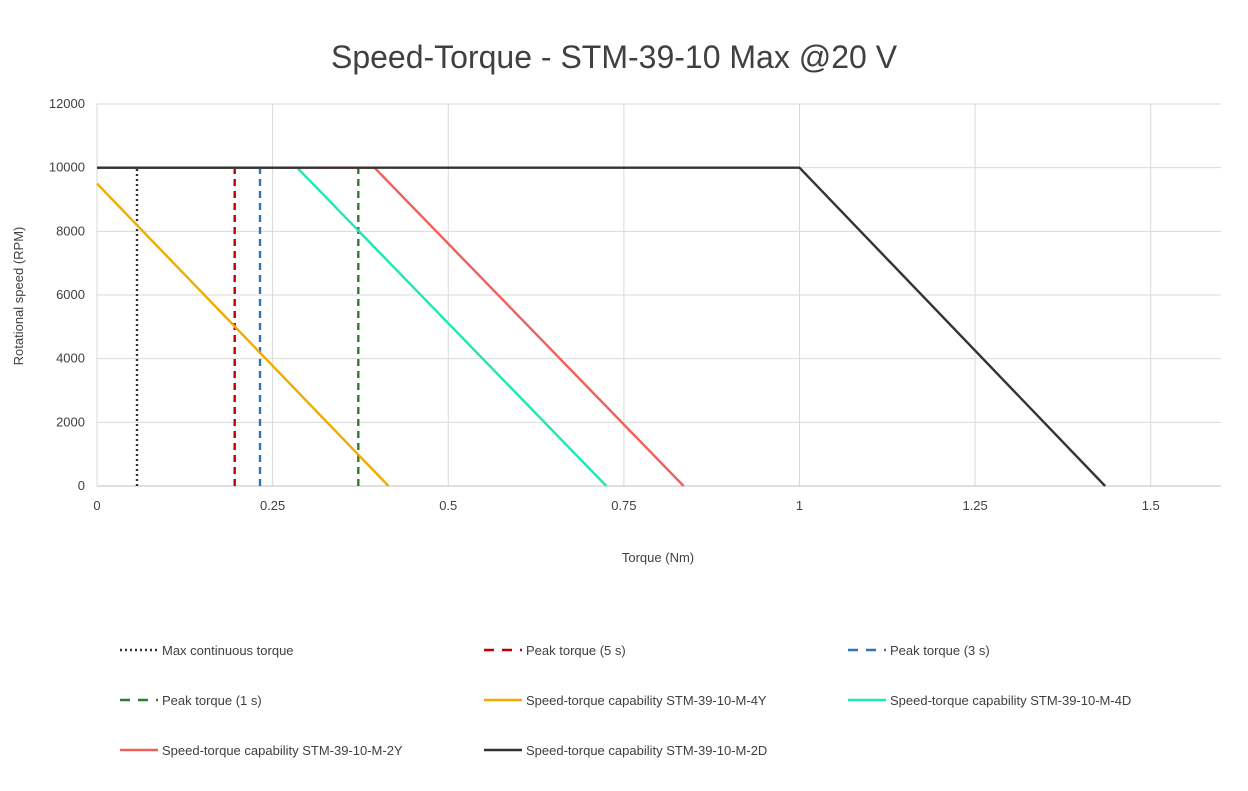  I want to click on legend-label: Peak torque (5 s), so click(576, 650).